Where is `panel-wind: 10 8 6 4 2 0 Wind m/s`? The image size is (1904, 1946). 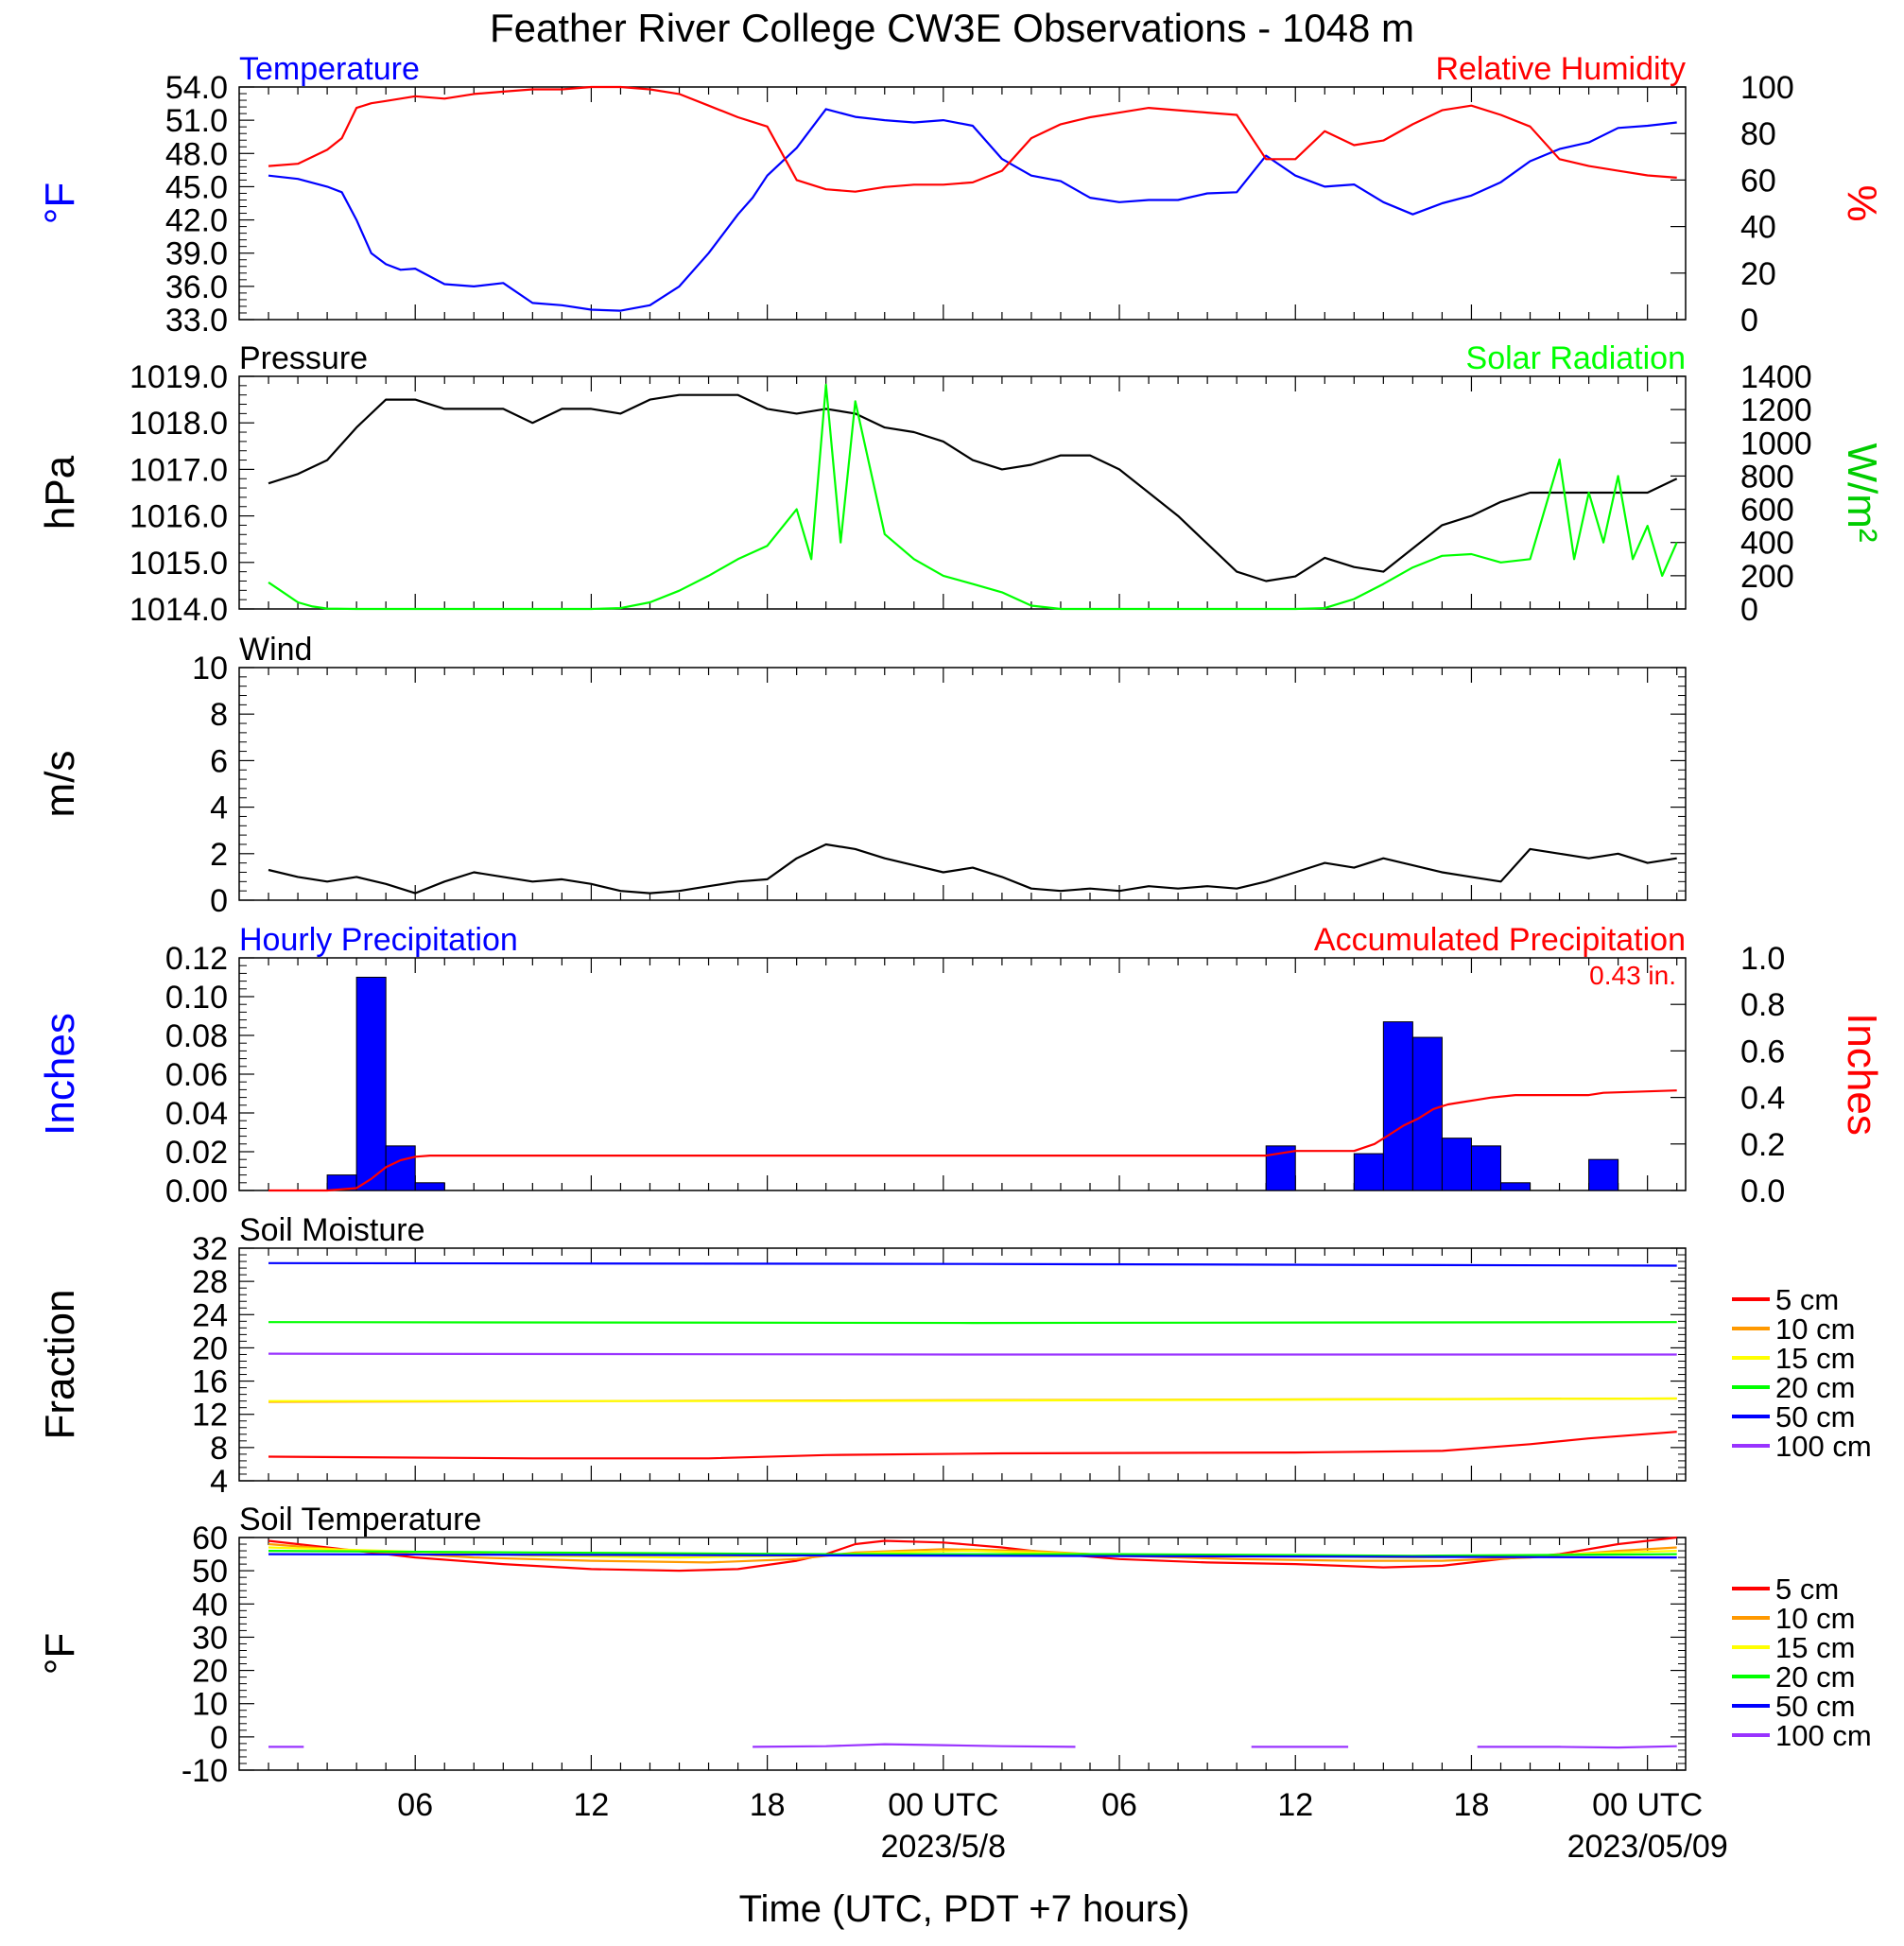 panel-wind: 10 8 6 4 2 0 Wind m/s is located at coordinates (862, 776).